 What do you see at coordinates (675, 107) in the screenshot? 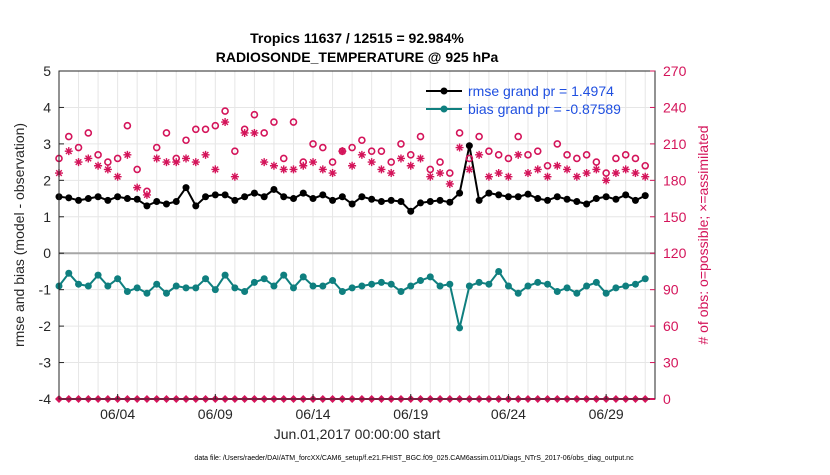
I see `y-tick-label-right: 240` at bounding box center [675, 107].